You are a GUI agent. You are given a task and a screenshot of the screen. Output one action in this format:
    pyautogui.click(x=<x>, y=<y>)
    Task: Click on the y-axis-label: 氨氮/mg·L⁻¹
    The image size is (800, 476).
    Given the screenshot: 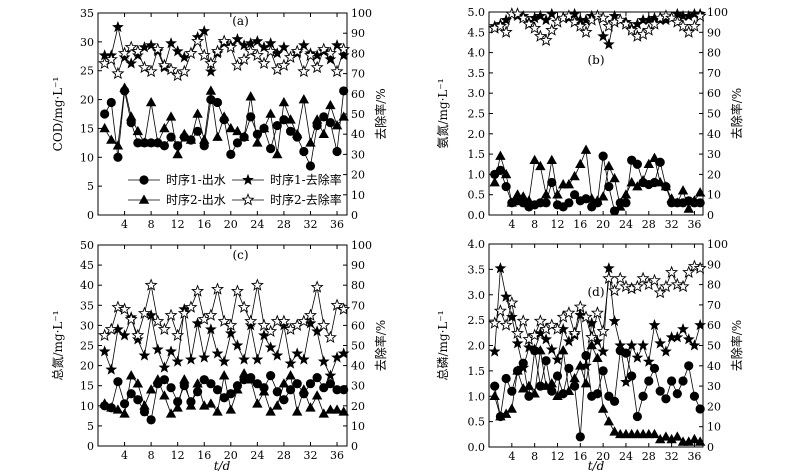 What is the action you would take?
    pyautogui.click(x=442, y=113)
    